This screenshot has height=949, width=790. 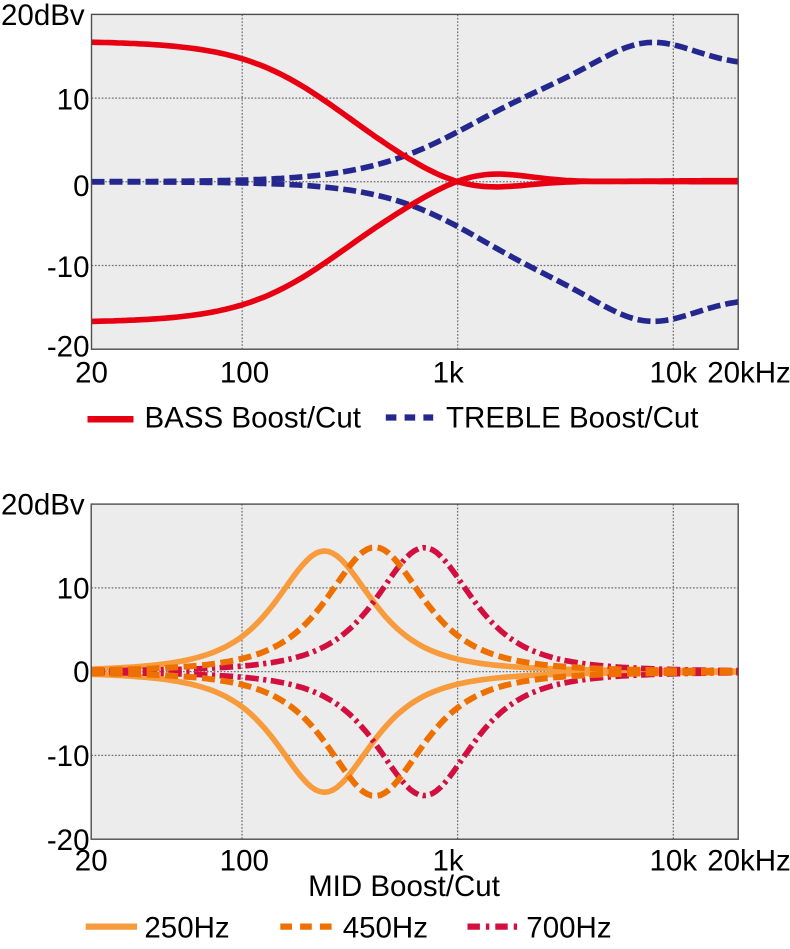 I want to click on svg-text: 700Hz, so click(x=568, y=928).